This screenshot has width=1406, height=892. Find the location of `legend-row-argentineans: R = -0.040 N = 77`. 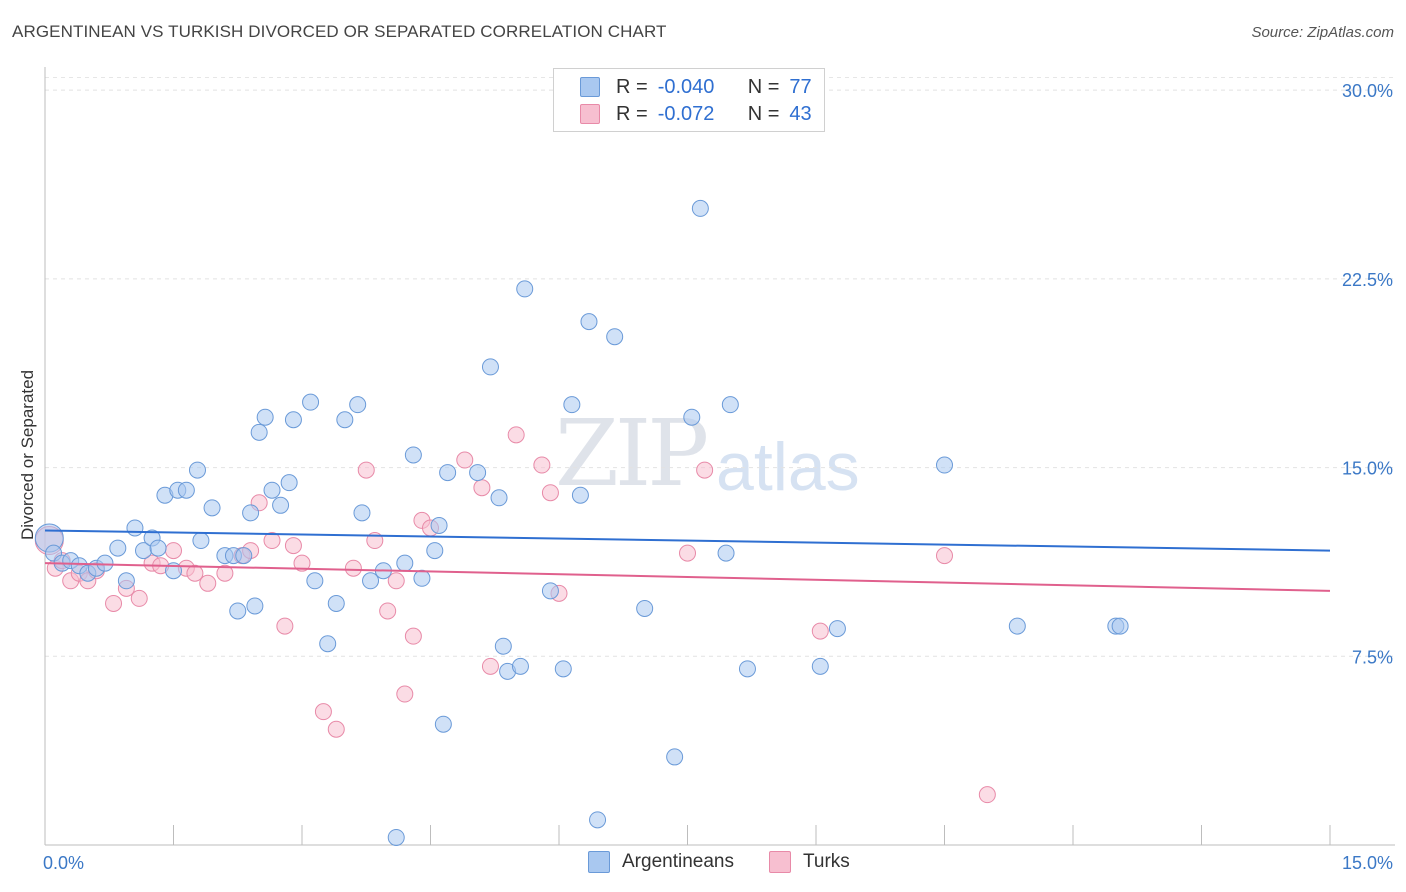

legend-row-argentineans: R = -0.040 N = 77 is located at coordinates (683, 87).